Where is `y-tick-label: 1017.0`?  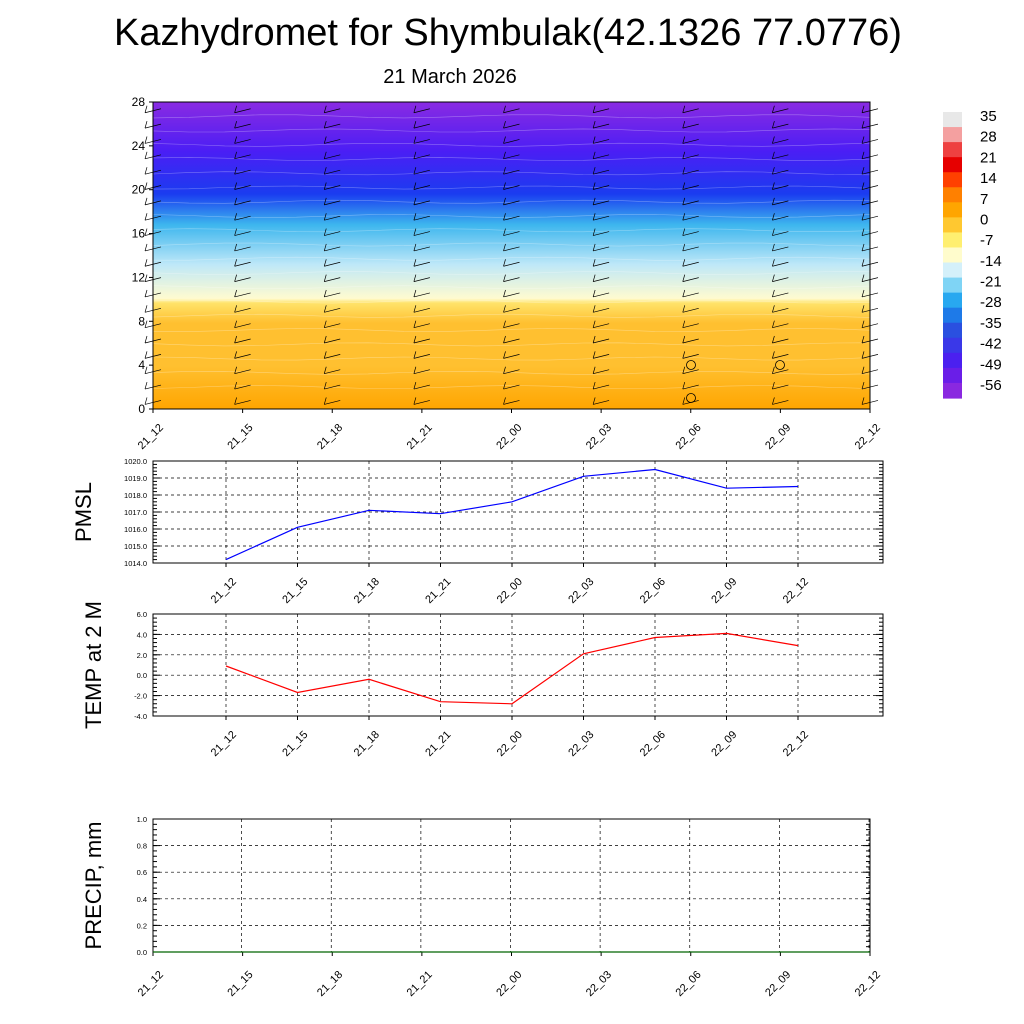
y-tick-label: 1017.0 is located at coordinates (135, 512).